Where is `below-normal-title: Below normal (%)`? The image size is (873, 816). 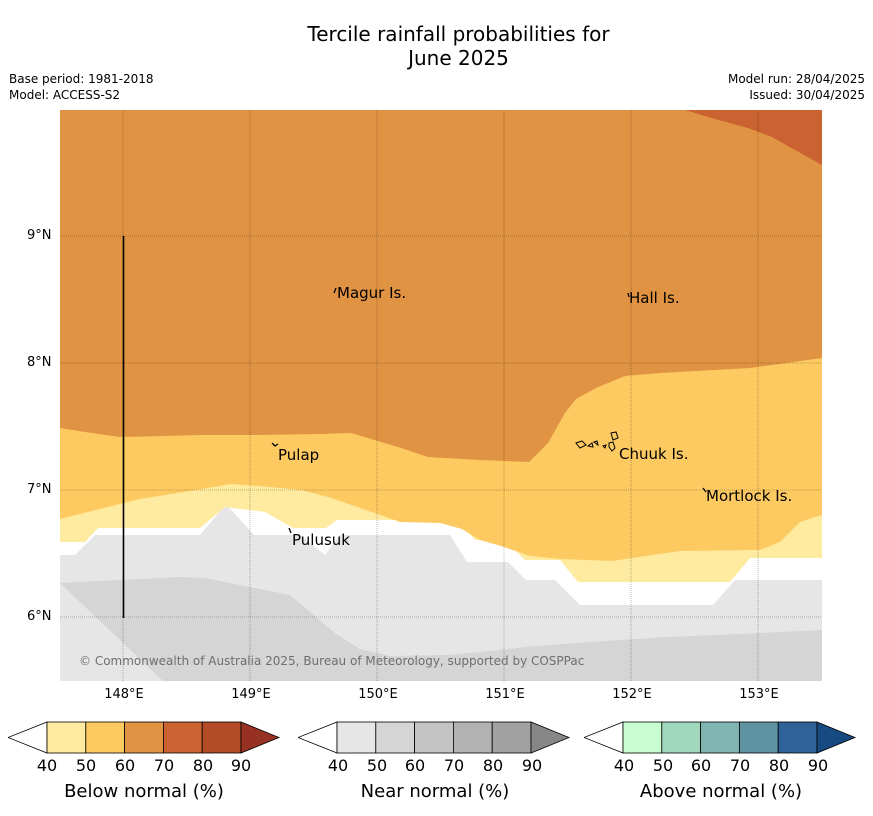 below-normal-title: Below normal (%) is located at coordinates (144, 791).